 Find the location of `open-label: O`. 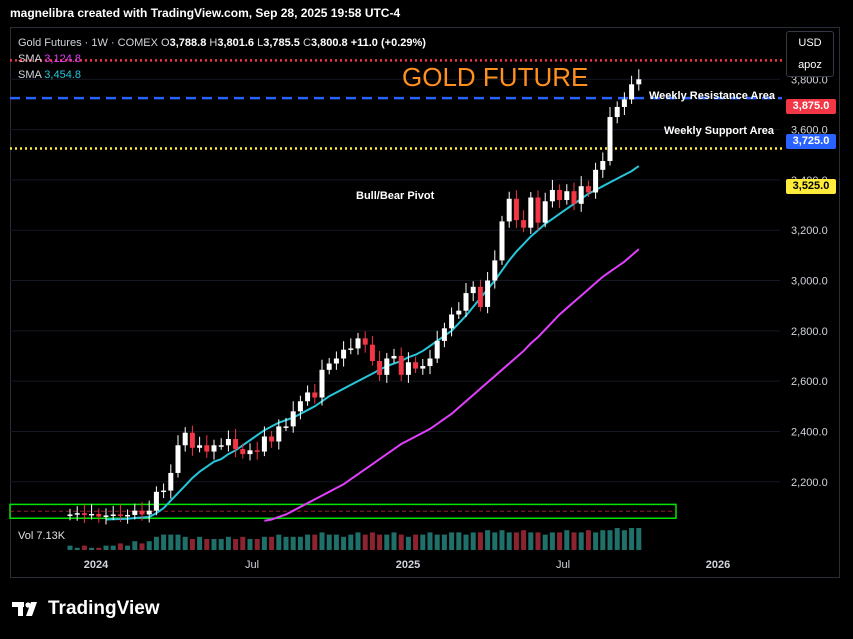

open-label: O is located at coordinates (165, 43).